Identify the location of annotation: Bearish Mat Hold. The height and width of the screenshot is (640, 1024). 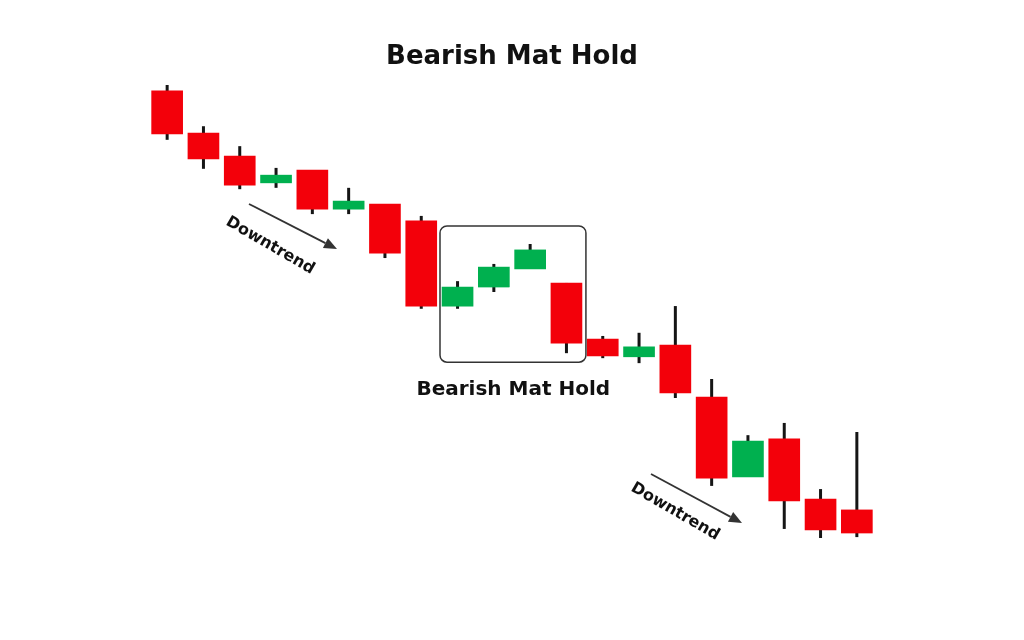
(513, 388).